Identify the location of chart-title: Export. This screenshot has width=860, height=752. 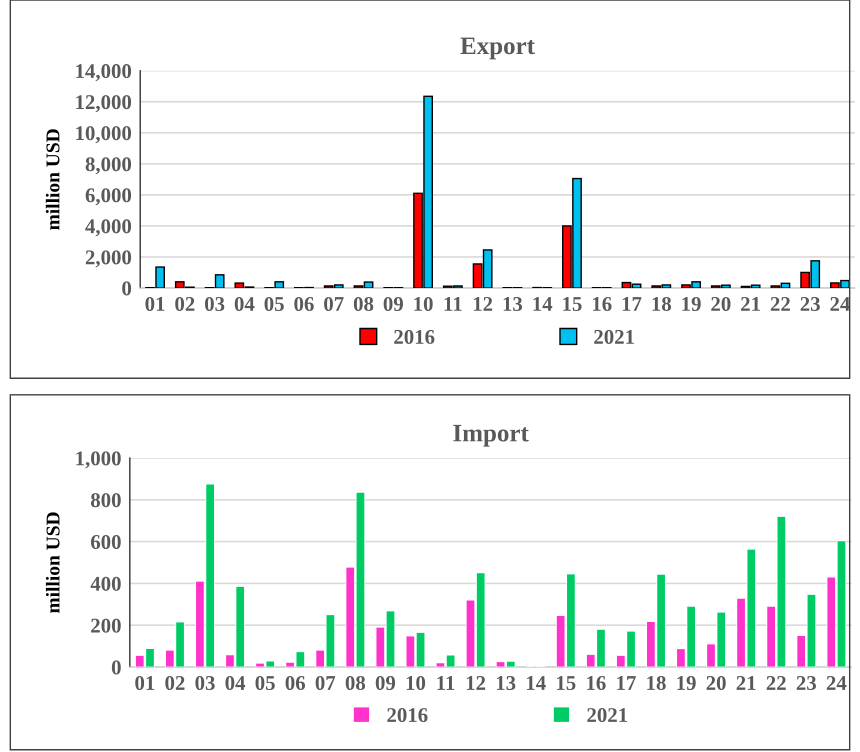
(497, 49).